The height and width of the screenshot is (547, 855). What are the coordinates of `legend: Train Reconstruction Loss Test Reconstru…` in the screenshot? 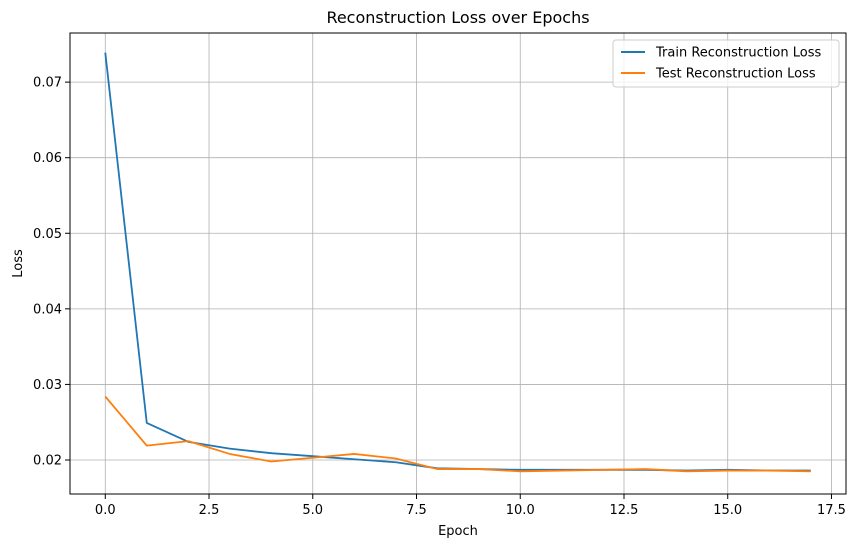 It's located at (726, 63).